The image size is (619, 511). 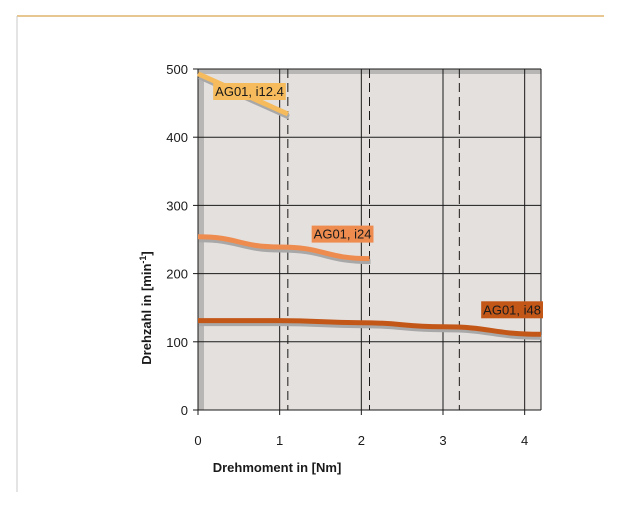 What do you see at coordinates (177, 342) in the screenshot?
I see `y-tick-label-100: 100` at bounding box center [177, 342].